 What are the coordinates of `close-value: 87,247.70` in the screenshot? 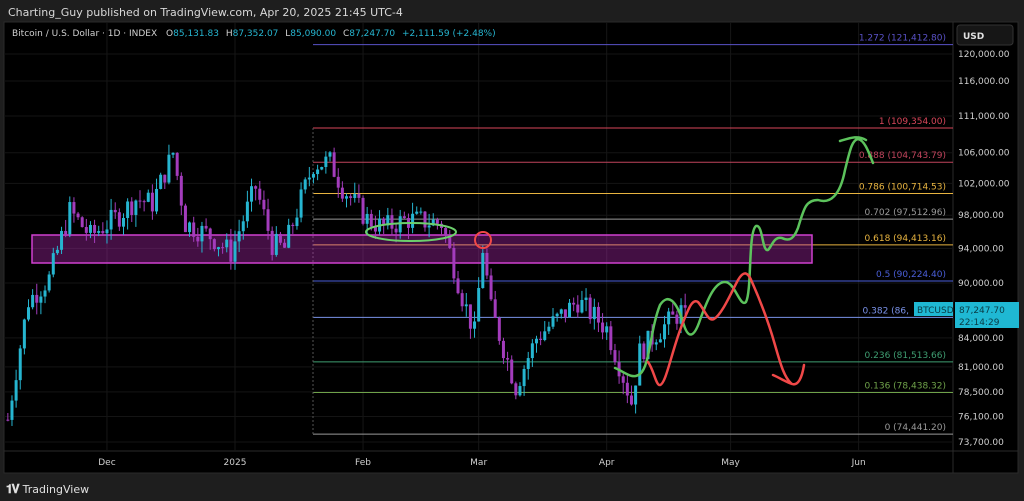 It's located at (372, 34).